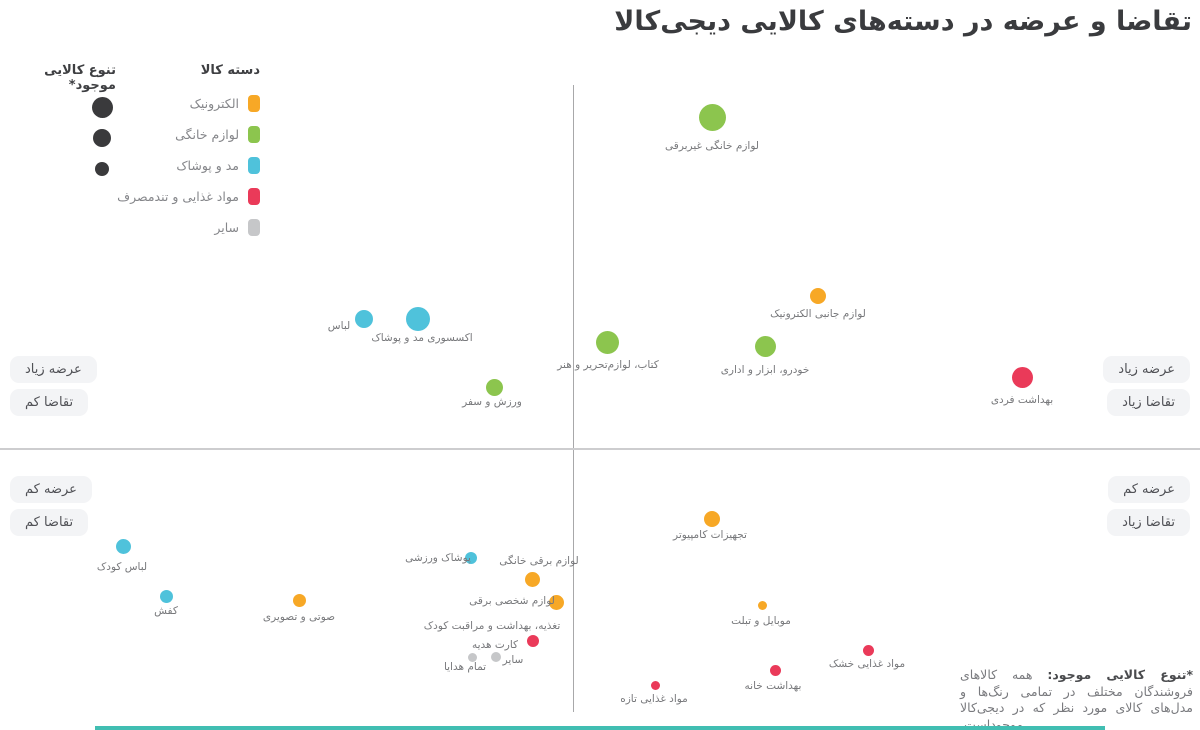  What do you see at coordinates (166, 611) in the screenshot?
I see `chart-bubble-label: کفش` at bounding box center [166, 611].